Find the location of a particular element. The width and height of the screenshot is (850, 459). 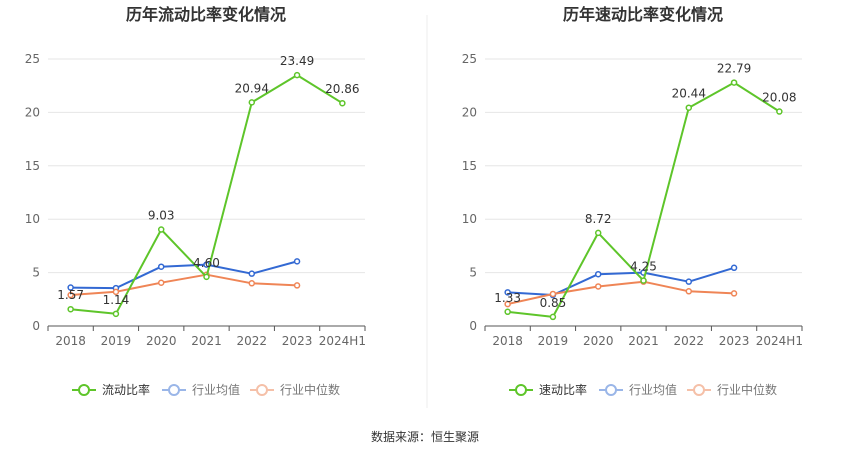

data-label: 23.49 is located at coordinates (297, 61).